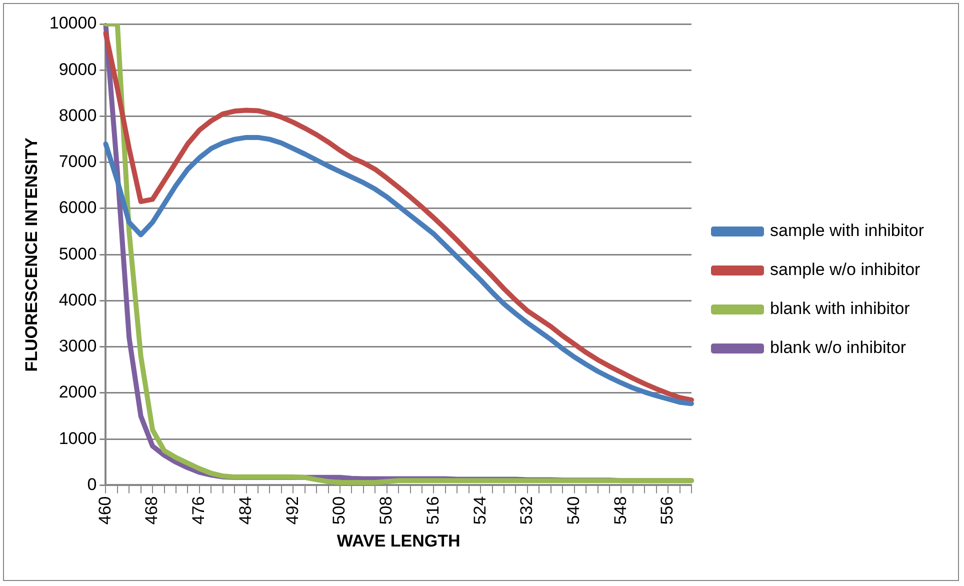 The height and width of the screenshot is (586, 964). Describe the element at coordinates (104, 510) in the screenshot. I see `x-tick-label: 460` at that location.